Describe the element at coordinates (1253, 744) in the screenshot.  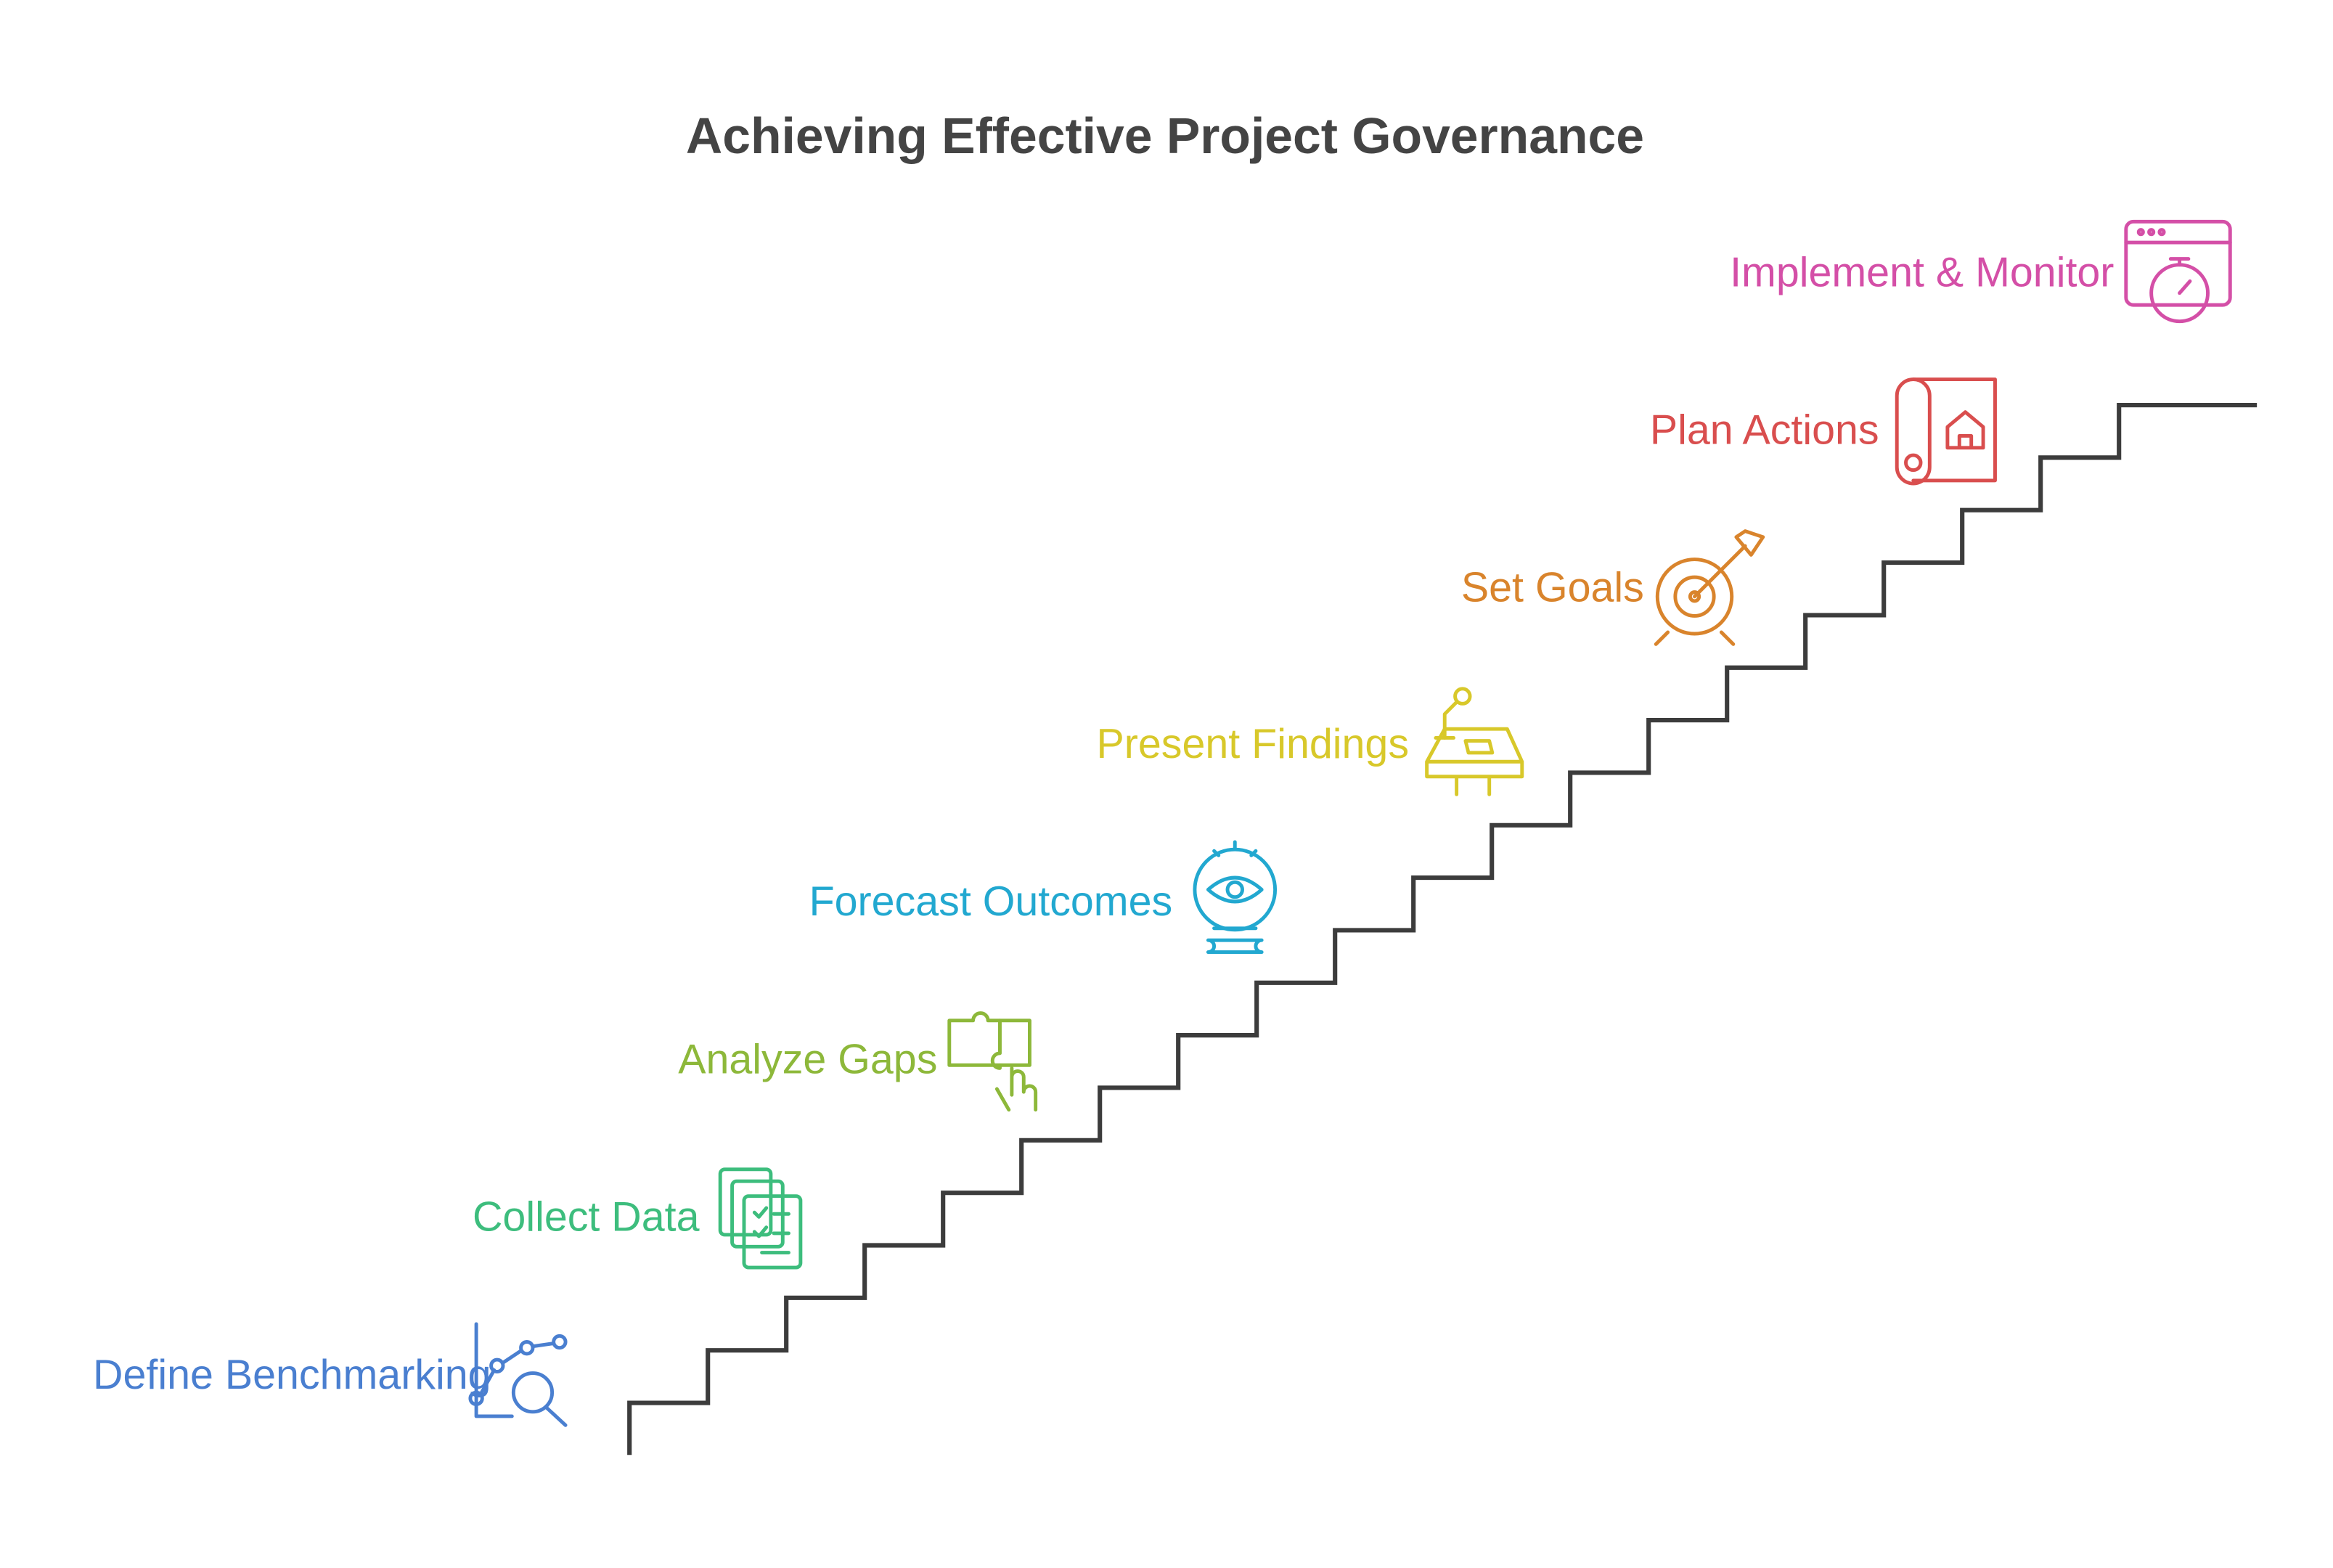
I see `step-label: Present Findings` at that location.